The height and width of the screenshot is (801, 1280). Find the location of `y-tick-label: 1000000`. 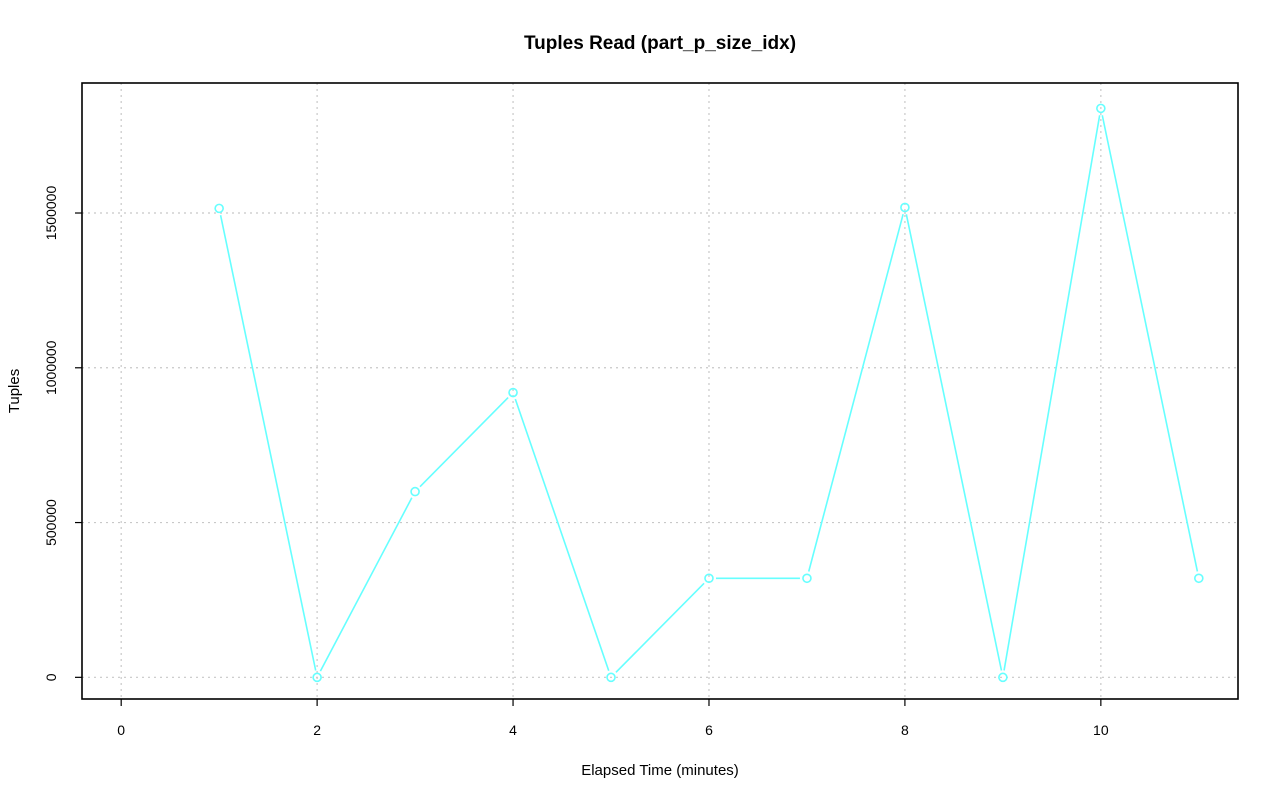

y-tick-label: 1000000 is located at coordinates (51, 367).